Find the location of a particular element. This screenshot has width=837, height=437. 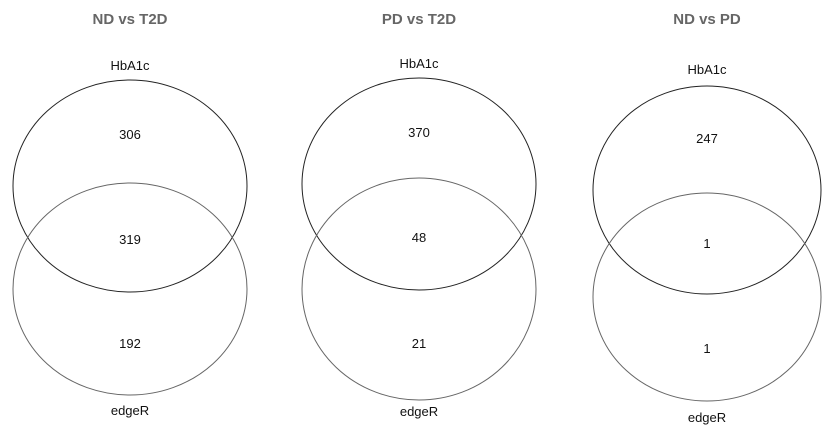

count-only-bottom: 192 is located at coordinates (130, 343).